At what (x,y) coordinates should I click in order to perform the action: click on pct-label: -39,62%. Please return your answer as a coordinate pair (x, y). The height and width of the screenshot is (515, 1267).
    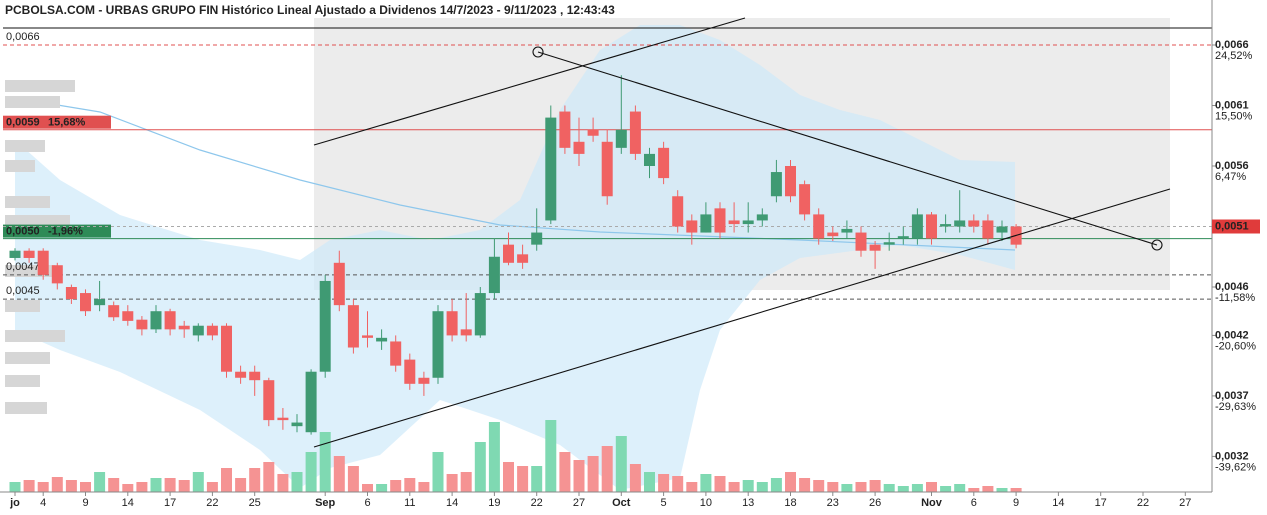
    Looking at the image, I should click on (1235, 467).